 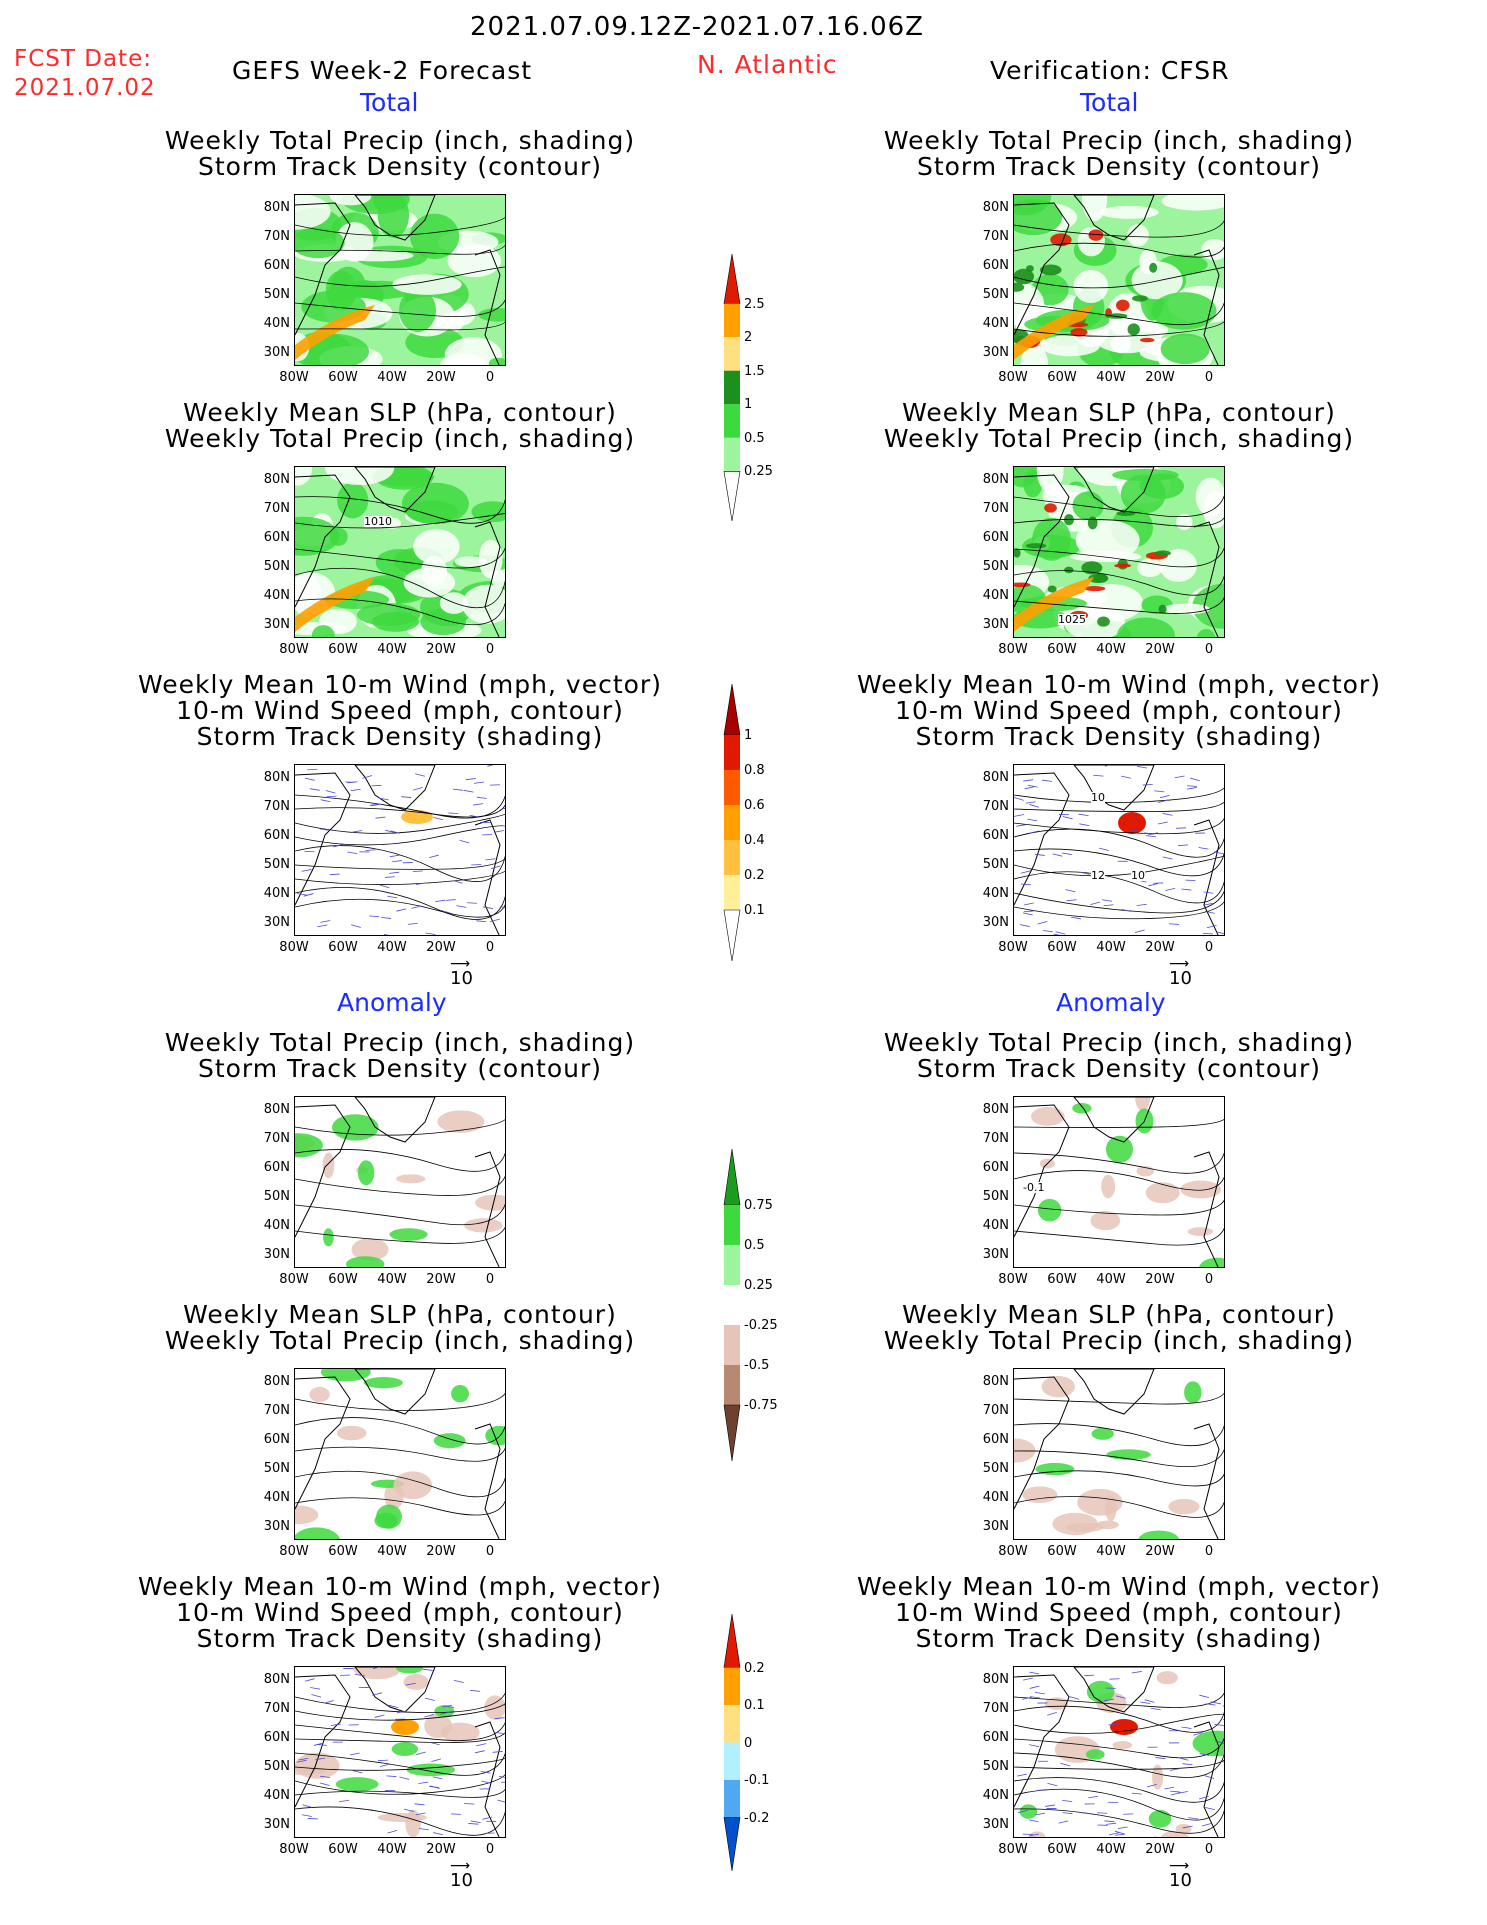 I want to click on panel-title-line: Storm Track Density (contour), so click(x=1119, y=166).